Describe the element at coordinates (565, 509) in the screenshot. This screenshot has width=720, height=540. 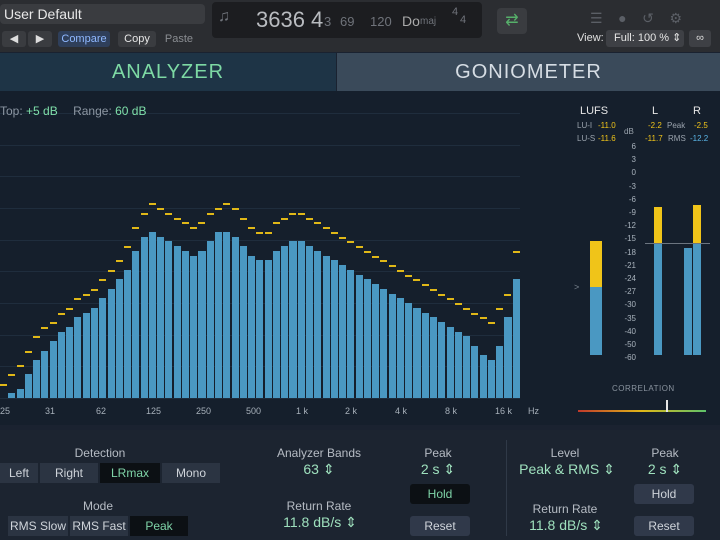
I see `r-return-rate-label: Return Rate` at that location.